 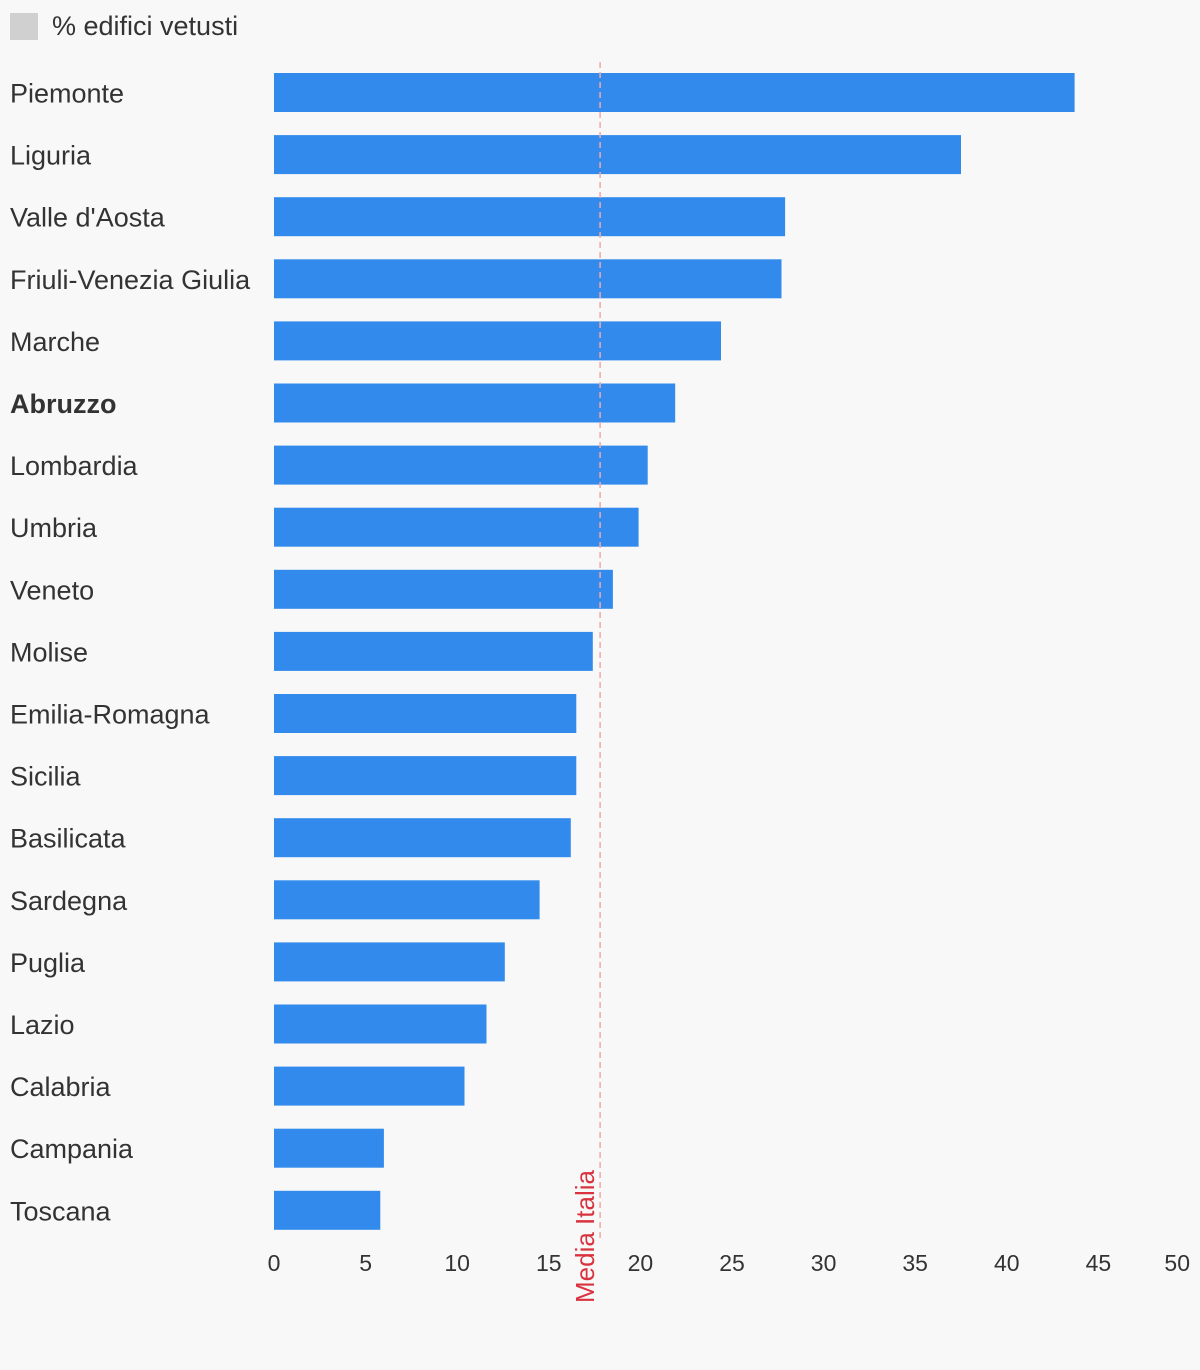 I want to click on bar-basilicata, so click(x=422, y=838).